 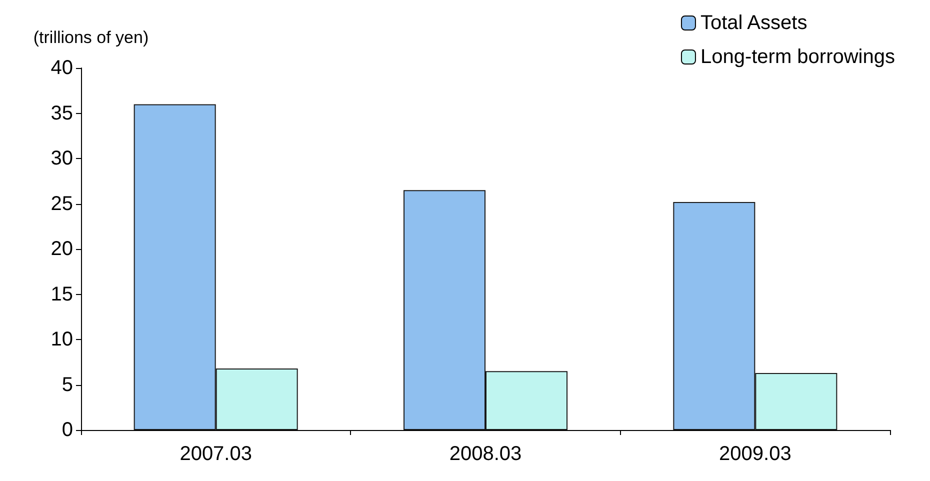 I want to click on y-axis-title: (trillions of yen), so click(x=91, y=37).